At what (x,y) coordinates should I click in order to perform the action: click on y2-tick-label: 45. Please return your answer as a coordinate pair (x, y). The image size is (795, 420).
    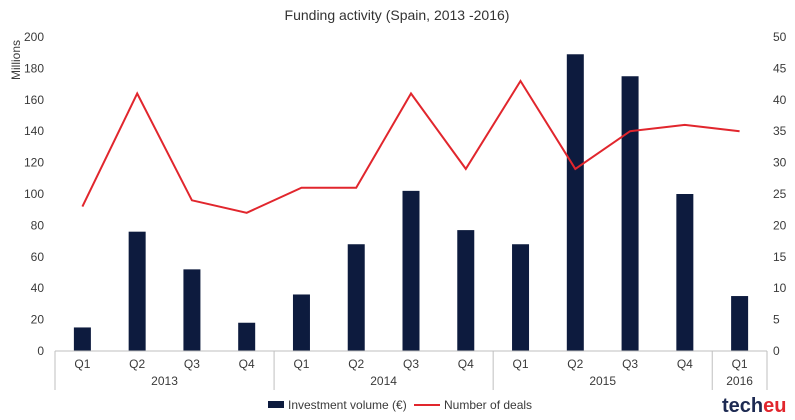
    Looking at the image, I should click on (780, 68).